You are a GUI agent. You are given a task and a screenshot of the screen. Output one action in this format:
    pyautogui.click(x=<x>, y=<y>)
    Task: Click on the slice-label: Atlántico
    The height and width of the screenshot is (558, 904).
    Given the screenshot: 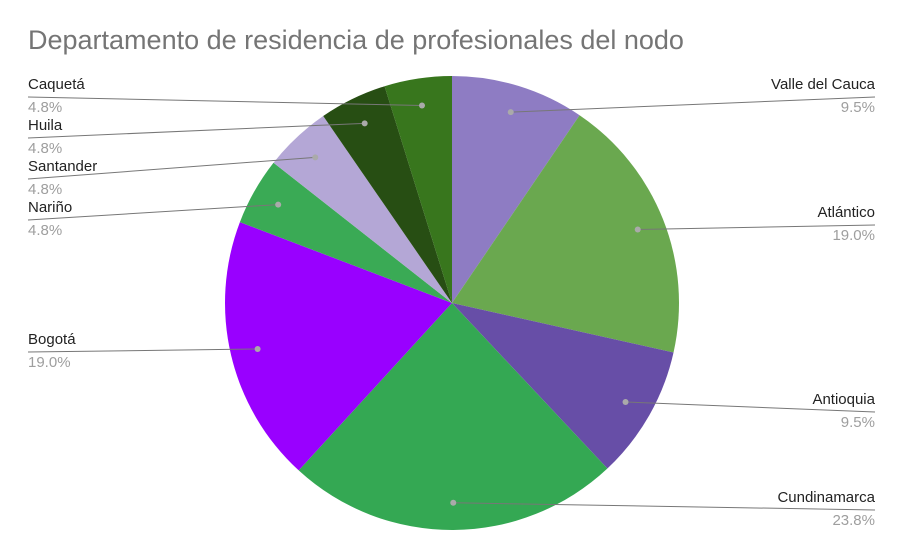 What is the action you would take?
    pyautogui.click(x=846, y=212)
    